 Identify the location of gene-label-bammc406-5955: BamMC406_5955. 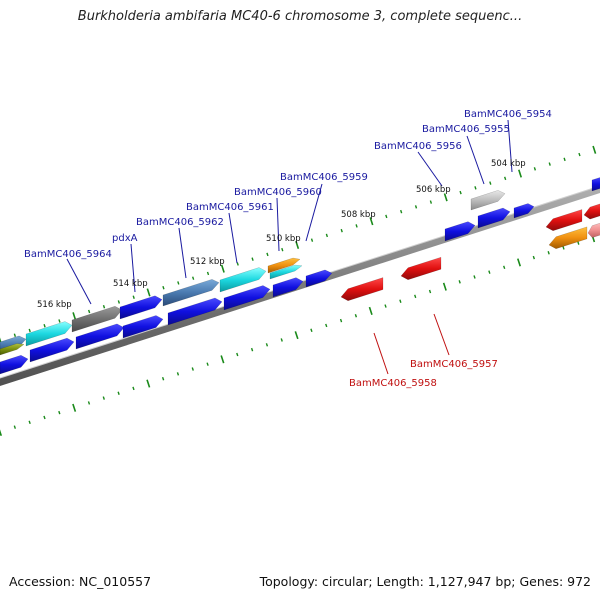
(466, 129).